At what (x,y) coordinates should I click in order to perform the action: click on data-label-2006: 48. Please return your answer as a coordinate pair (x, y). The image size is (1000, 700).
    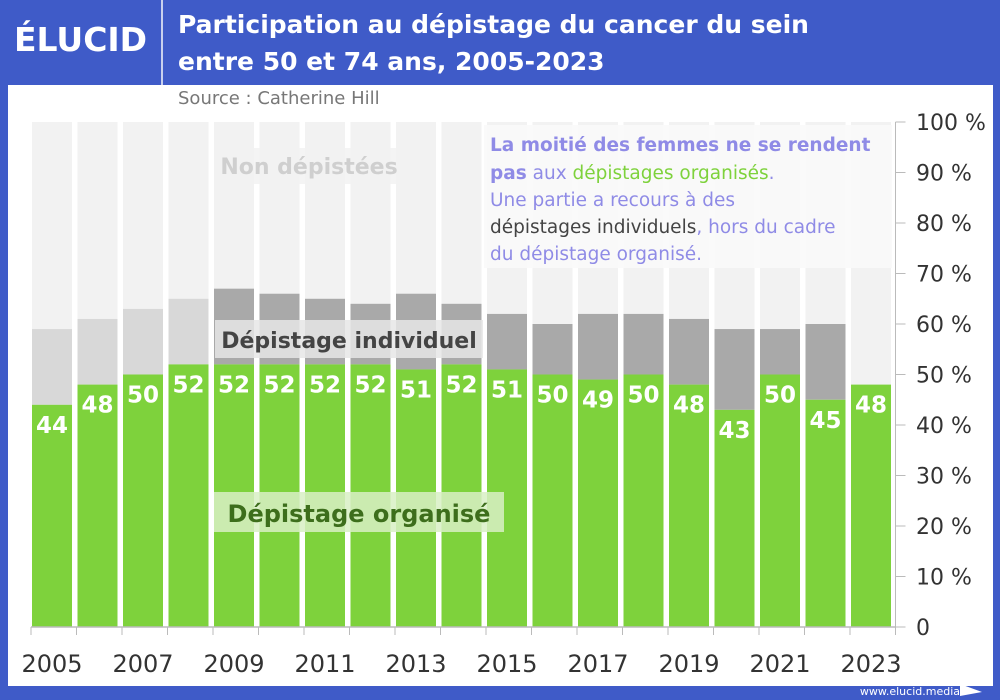
    Looking at the image, I should click on (97, 406).